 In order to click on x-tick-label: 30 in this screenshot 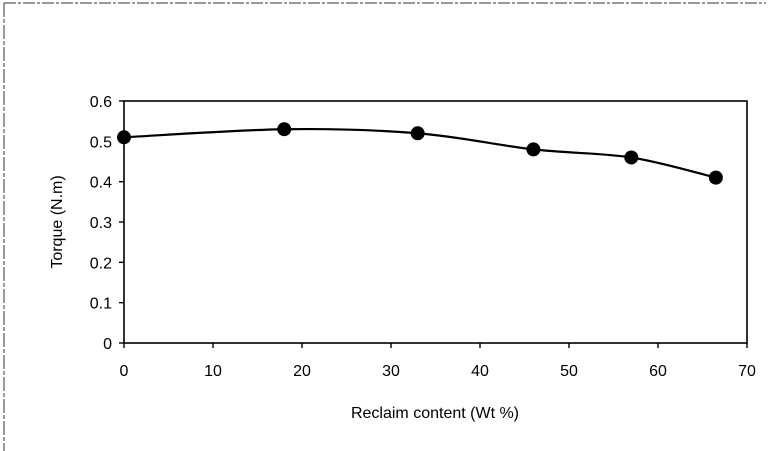, I will do `click(391, 371)`.